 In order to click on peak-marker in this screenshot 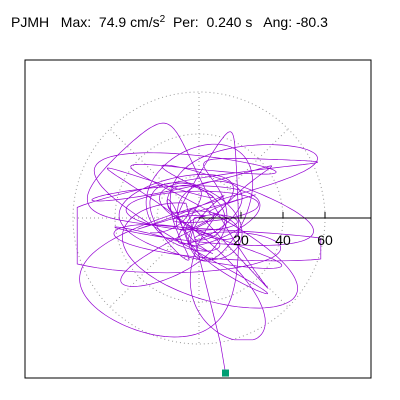, I will do `click(226, 373)`.